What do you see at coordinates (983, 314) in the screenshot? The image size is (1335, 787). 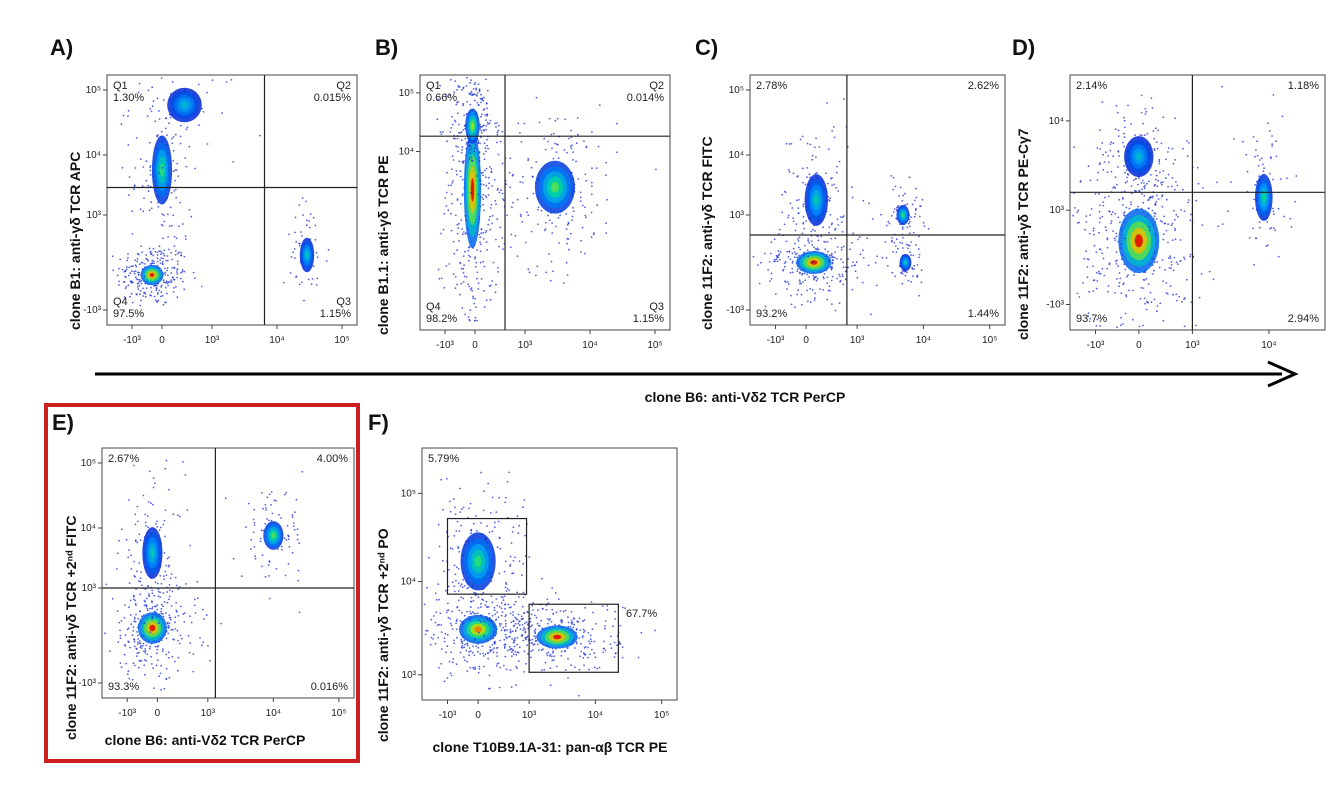 I see `quadrant-percent: 1.44%` at bounding box center [983, 314].